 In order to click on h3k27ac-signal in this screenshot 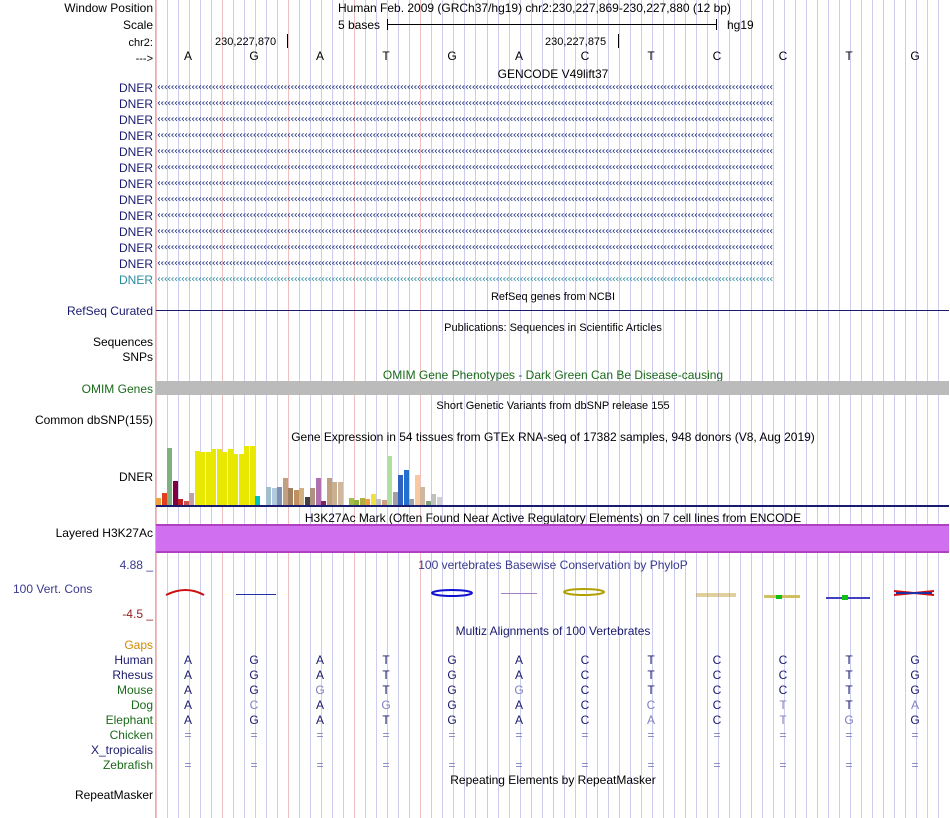, I will do `click(552, 538)`.